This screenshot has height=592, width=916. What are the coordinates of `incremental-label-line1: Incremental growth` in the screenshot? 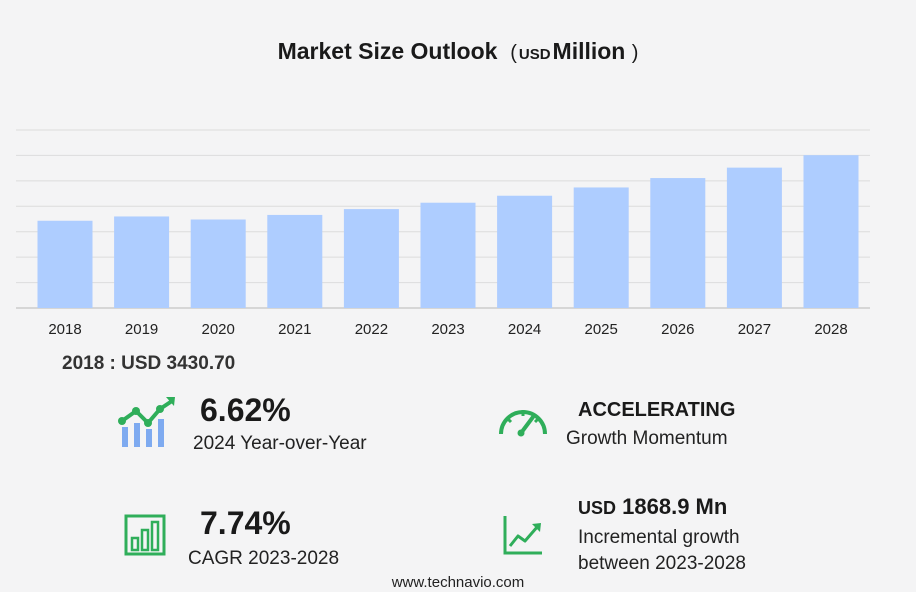 It's located at (659, 537).